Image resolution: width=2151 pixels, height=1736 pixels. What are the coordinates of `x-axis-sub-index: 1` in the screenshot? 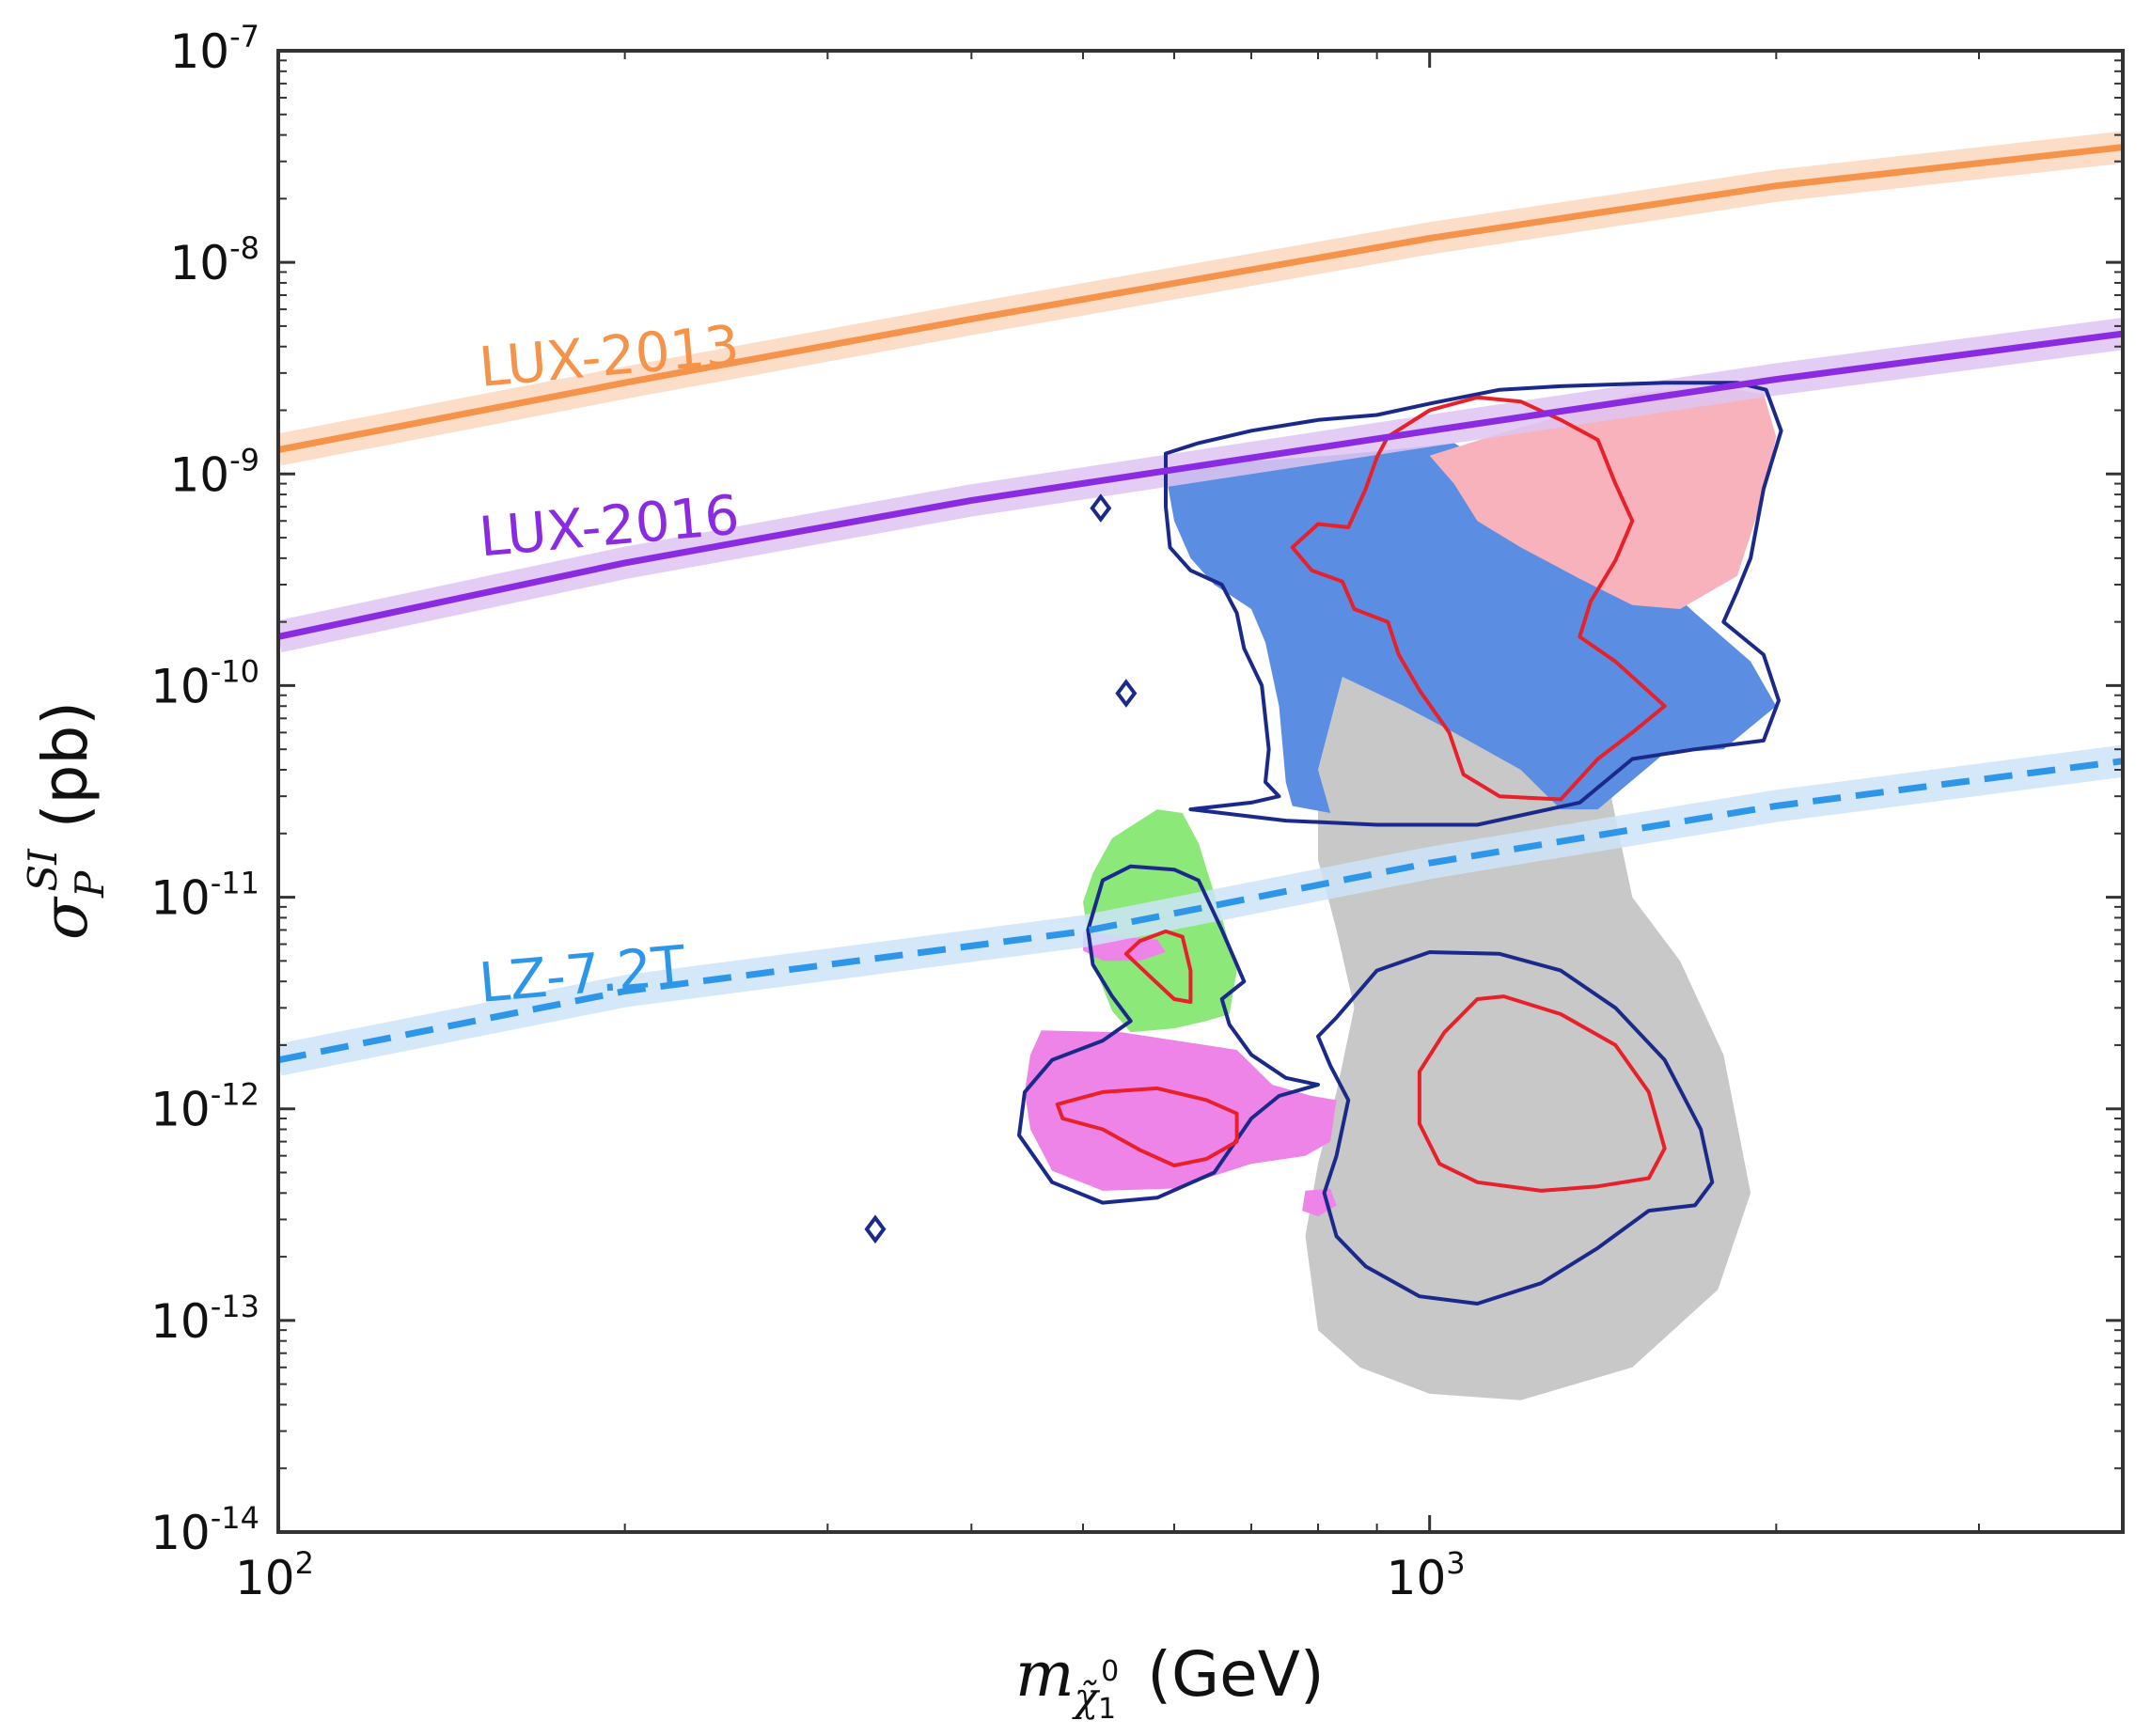 It's located at (1107, 1709).